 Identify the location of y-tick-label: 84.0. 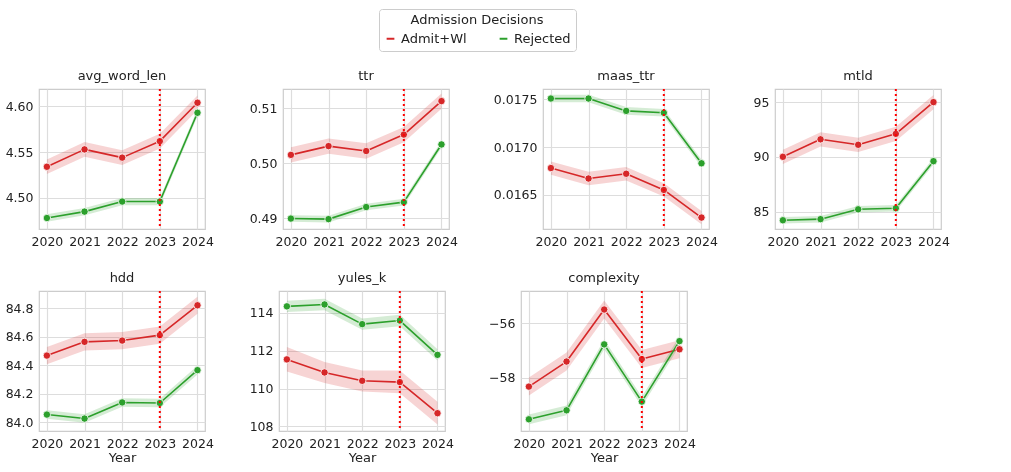
(19, 422).